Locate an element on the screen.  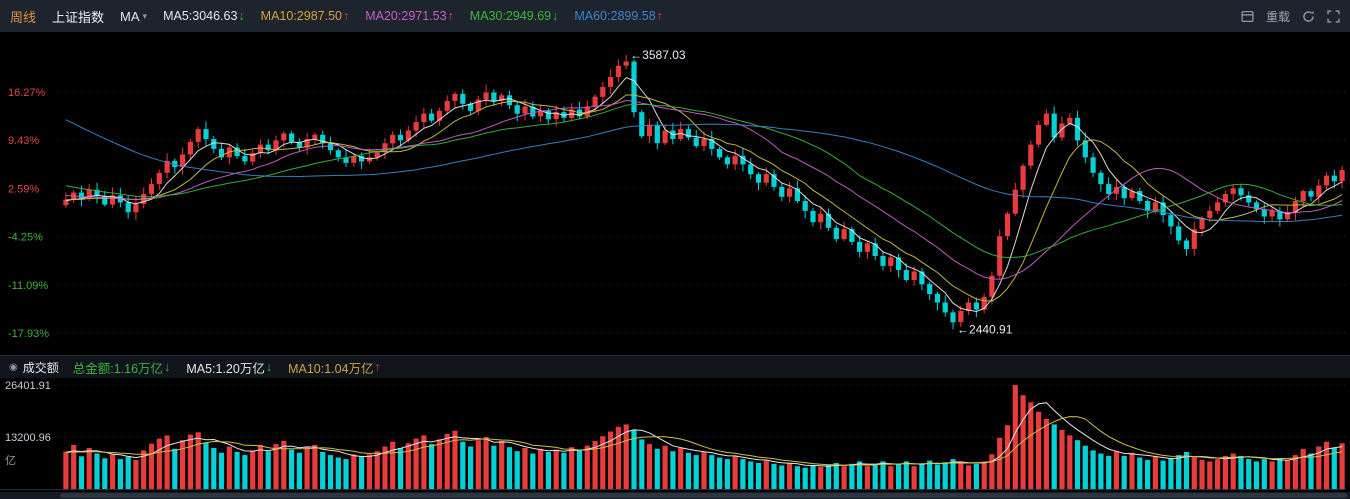
svg-text: -4.25% is located at coordinates (25, 238).